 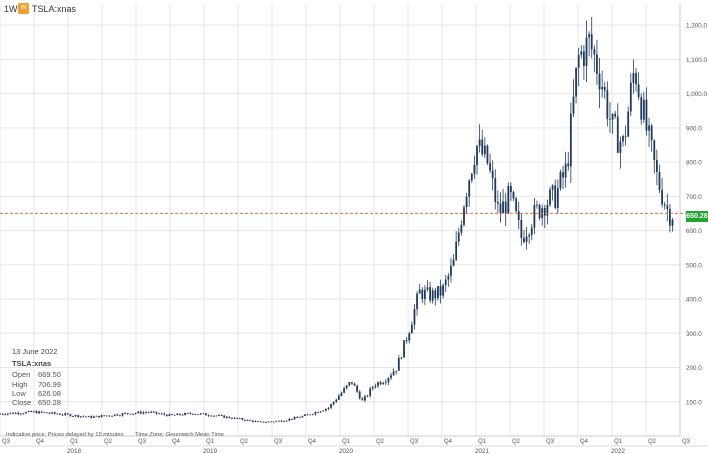 I want to click on interval-label: 1W, so click(x=11, y=9).